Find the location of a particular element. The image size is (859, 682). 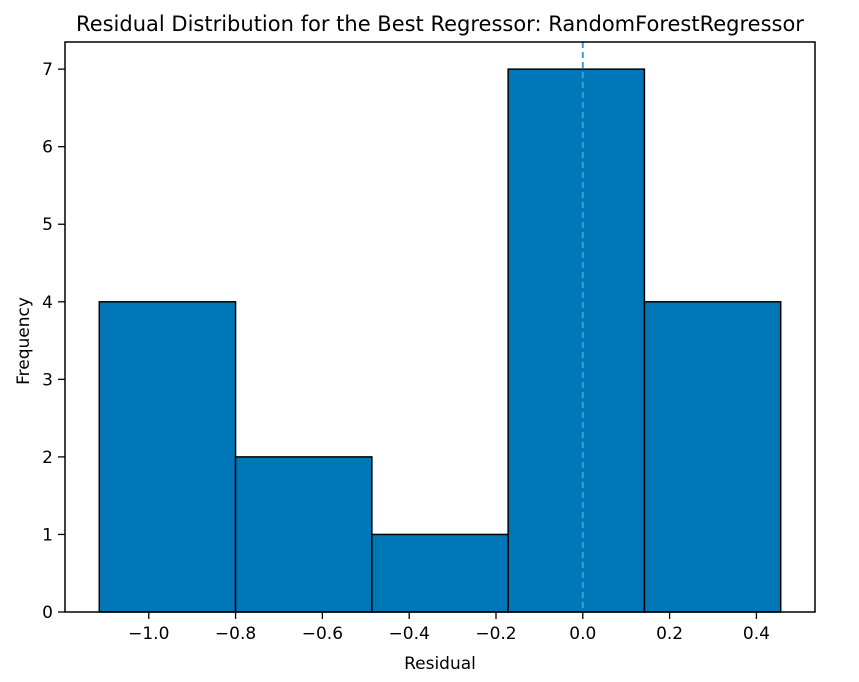

y-tick-label: 1 is located at coordinates (47, 535).